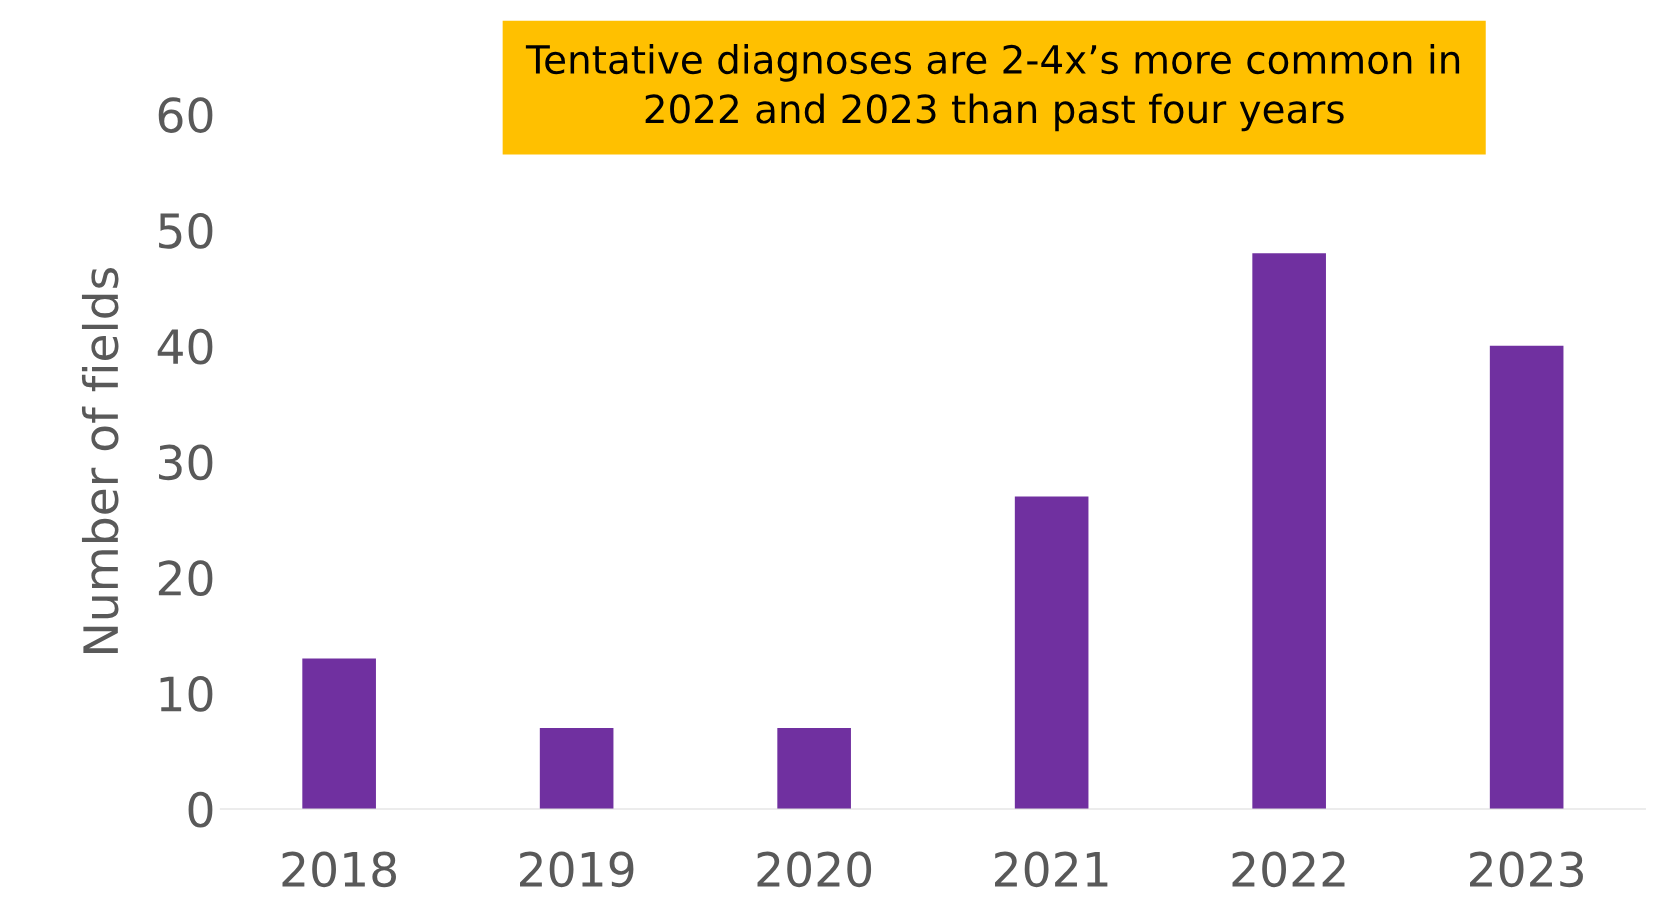 The height and width of the screenshot is (922, 1657). I want to click on x-tick-label: 2018, so click(339, 869).